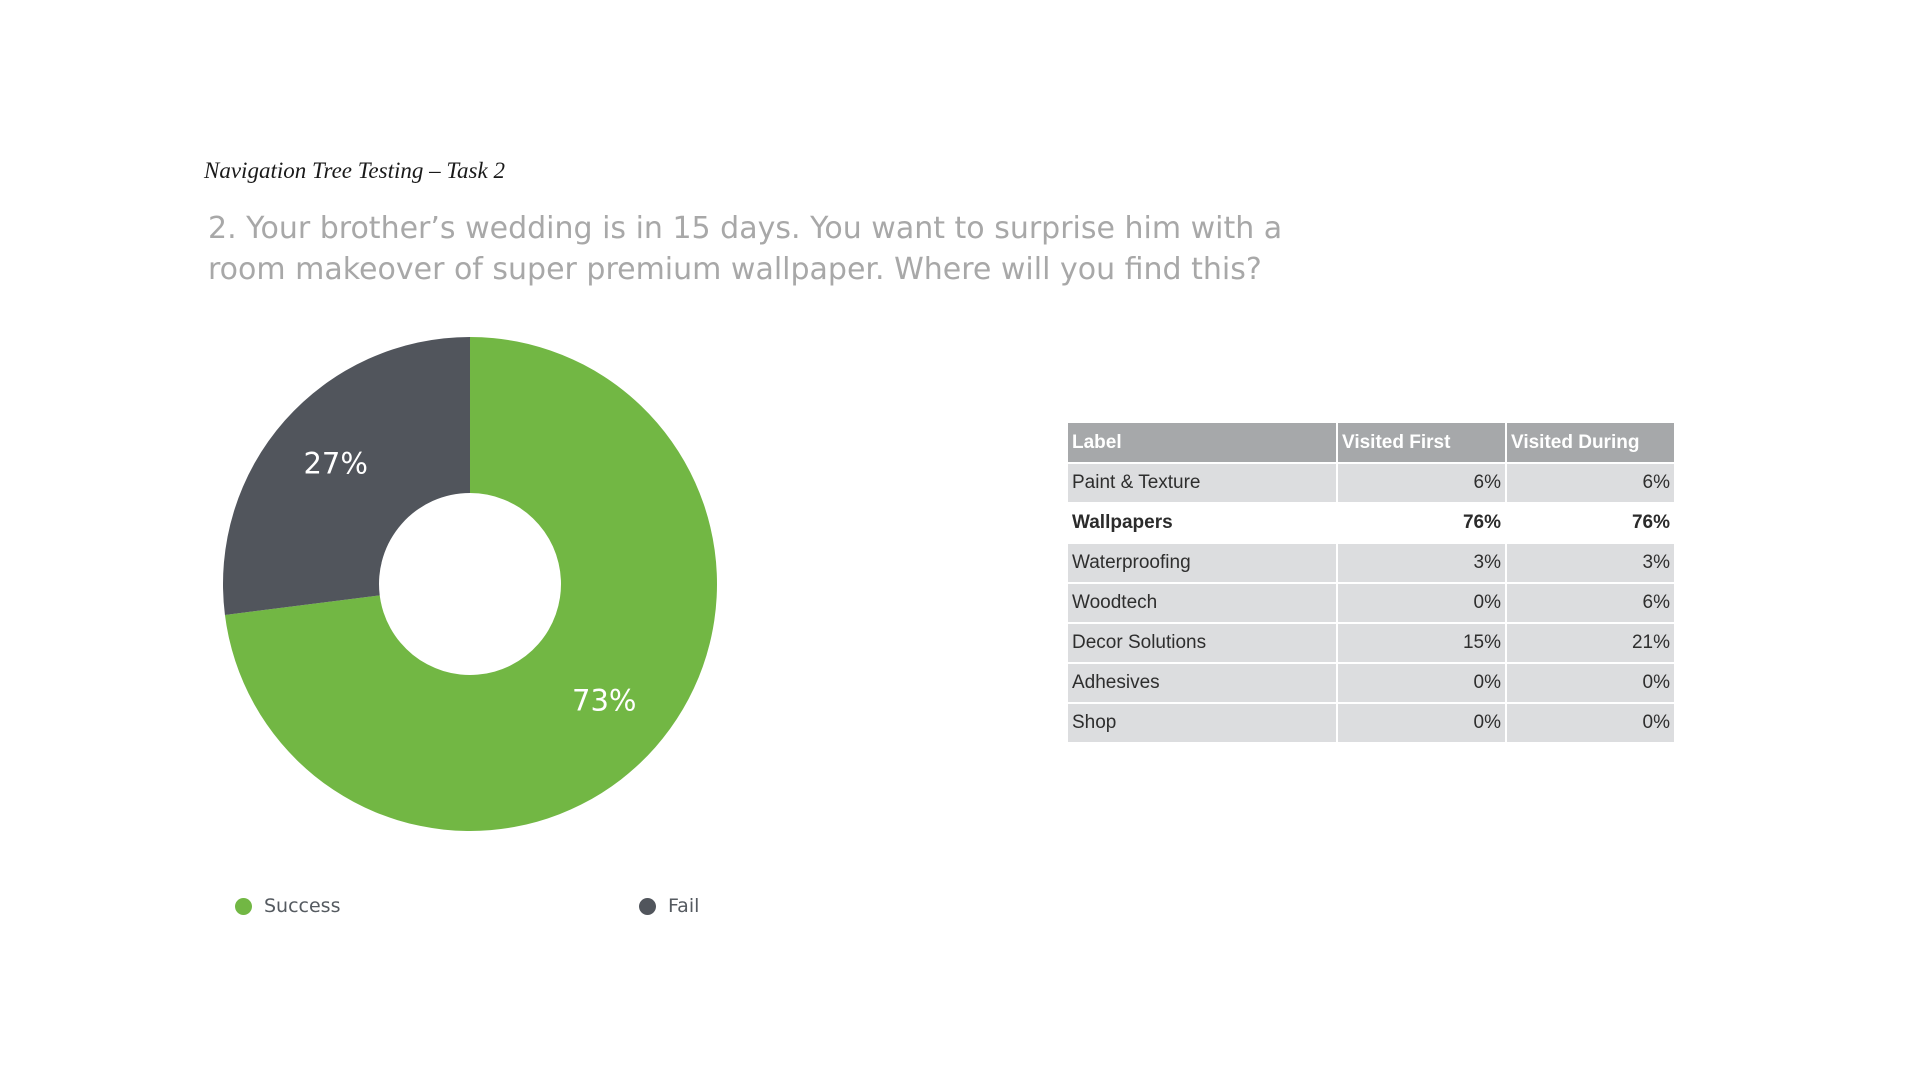 The image size is (1920, 1080). What do you see at coordinates (243, 906) in the screenshot?
I see `legend-marker-success` at bounding box center [243, 906].